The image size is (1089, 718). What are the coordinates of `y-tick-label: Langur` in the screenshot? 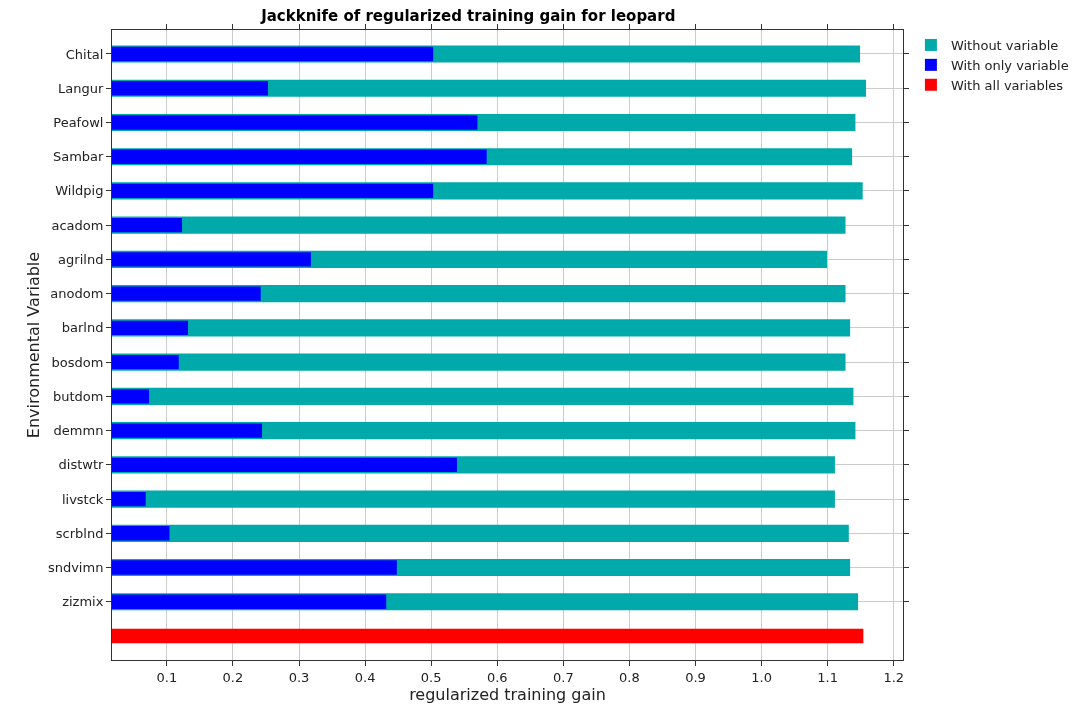 It's located at (81, 88).